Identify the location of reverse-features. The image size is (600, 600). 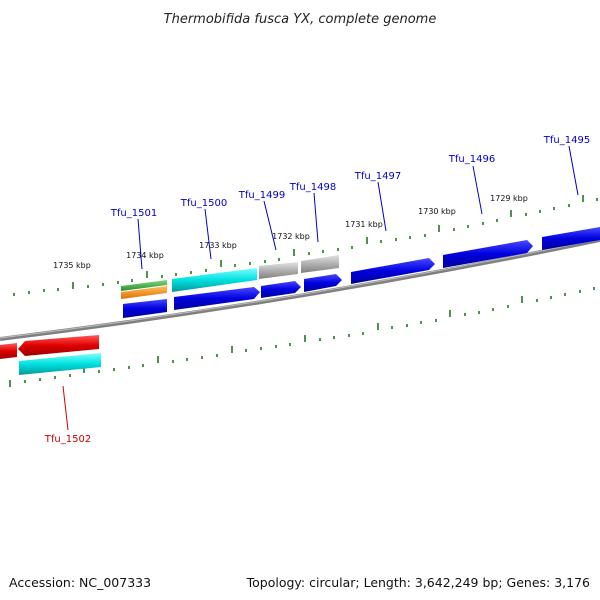
(50, 355).